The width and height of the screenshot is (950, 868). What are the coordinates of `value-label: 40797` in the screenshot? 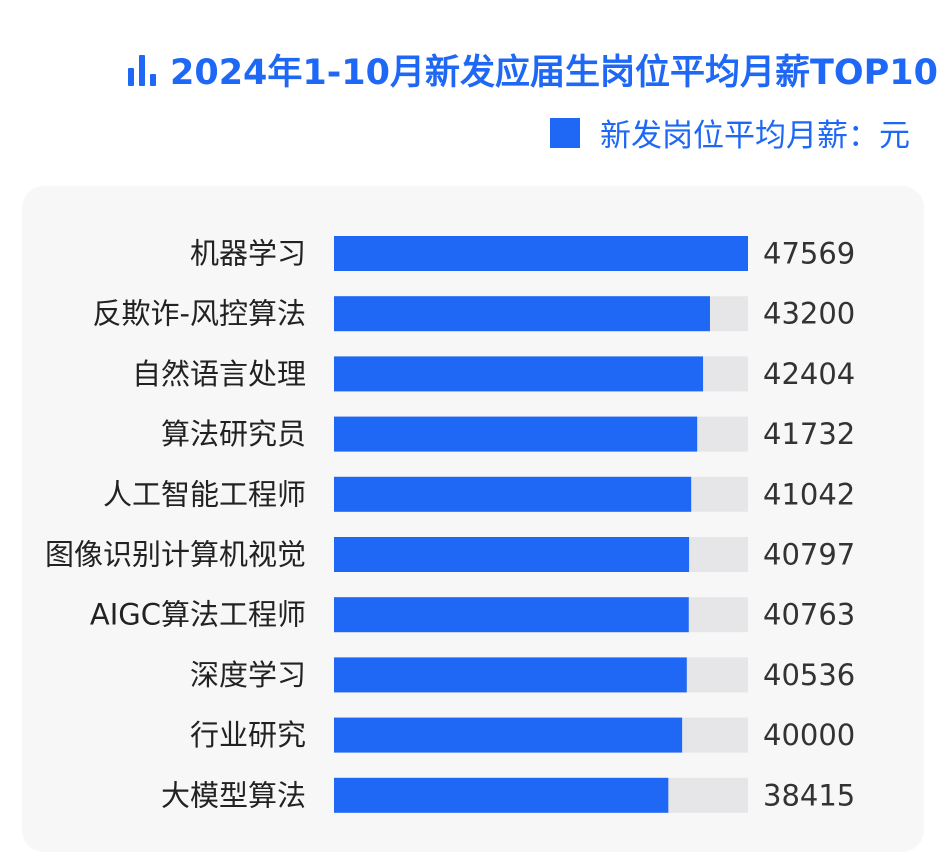 It's located at (809, 555).